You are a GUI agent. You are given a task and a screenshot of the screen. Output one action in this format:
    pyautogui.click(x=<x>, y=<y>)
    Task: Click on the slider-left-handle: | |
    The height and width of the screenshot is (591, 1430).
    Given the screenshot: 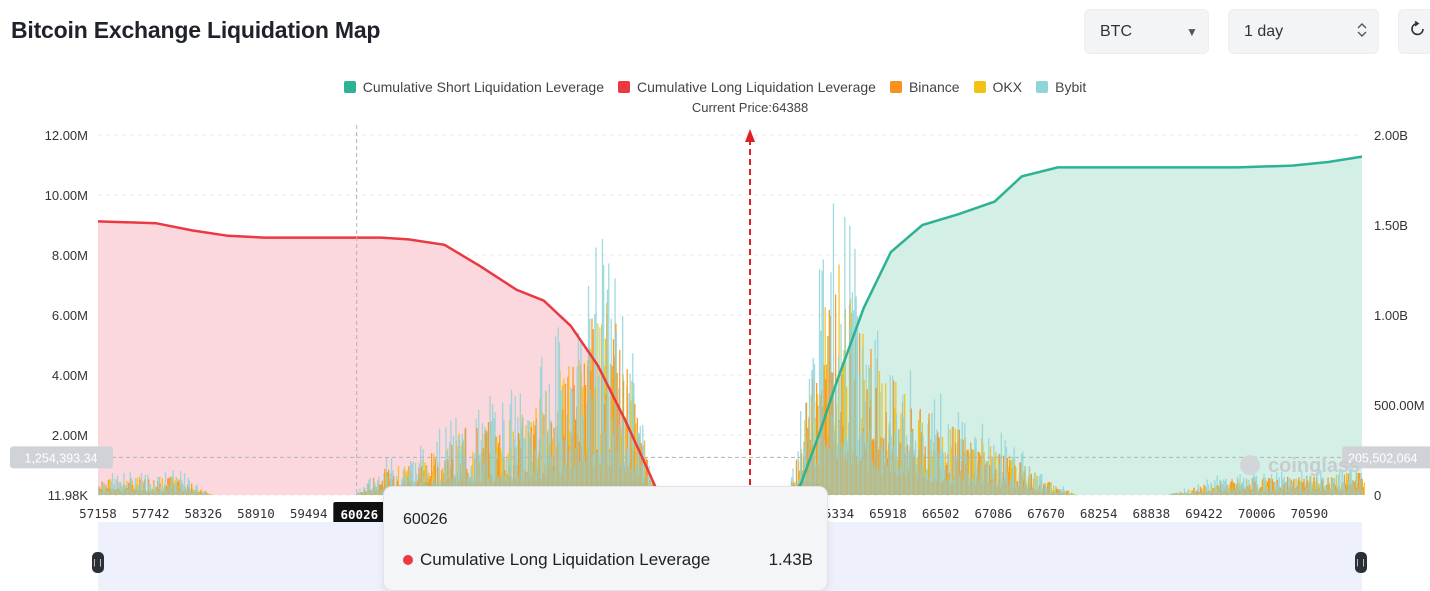 What is the action you would take?
    pyautogui.click(x=98, y=562)
    